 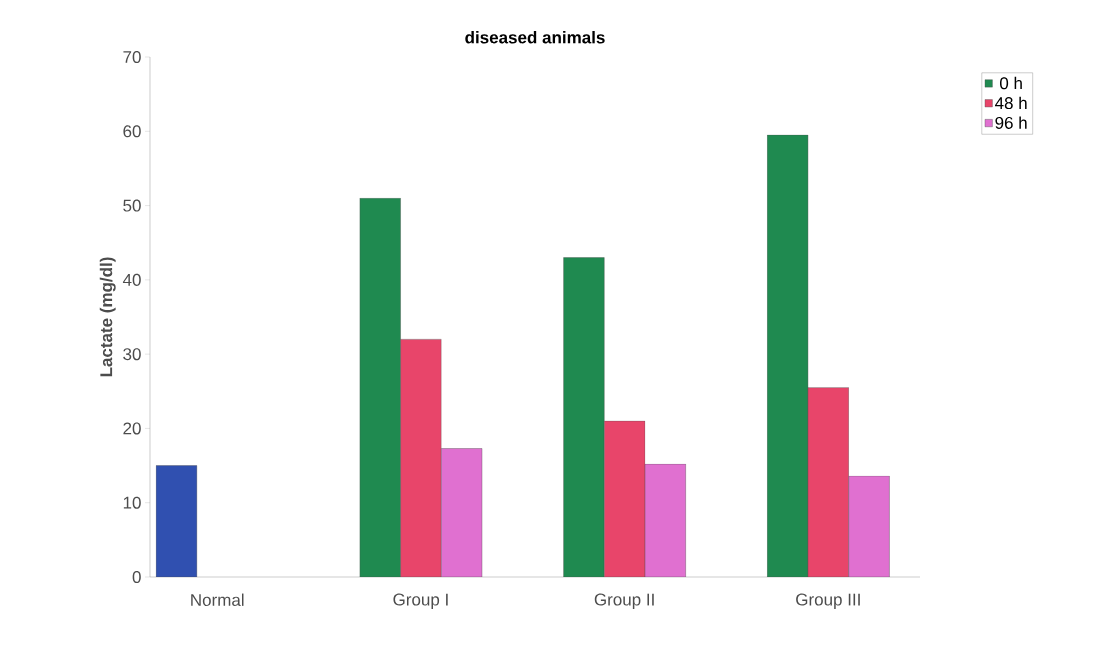 What do you see at coordinates (132, 205) in the screenshot?
I see `y-tick-label: 50` at bounding box center [132, 205].